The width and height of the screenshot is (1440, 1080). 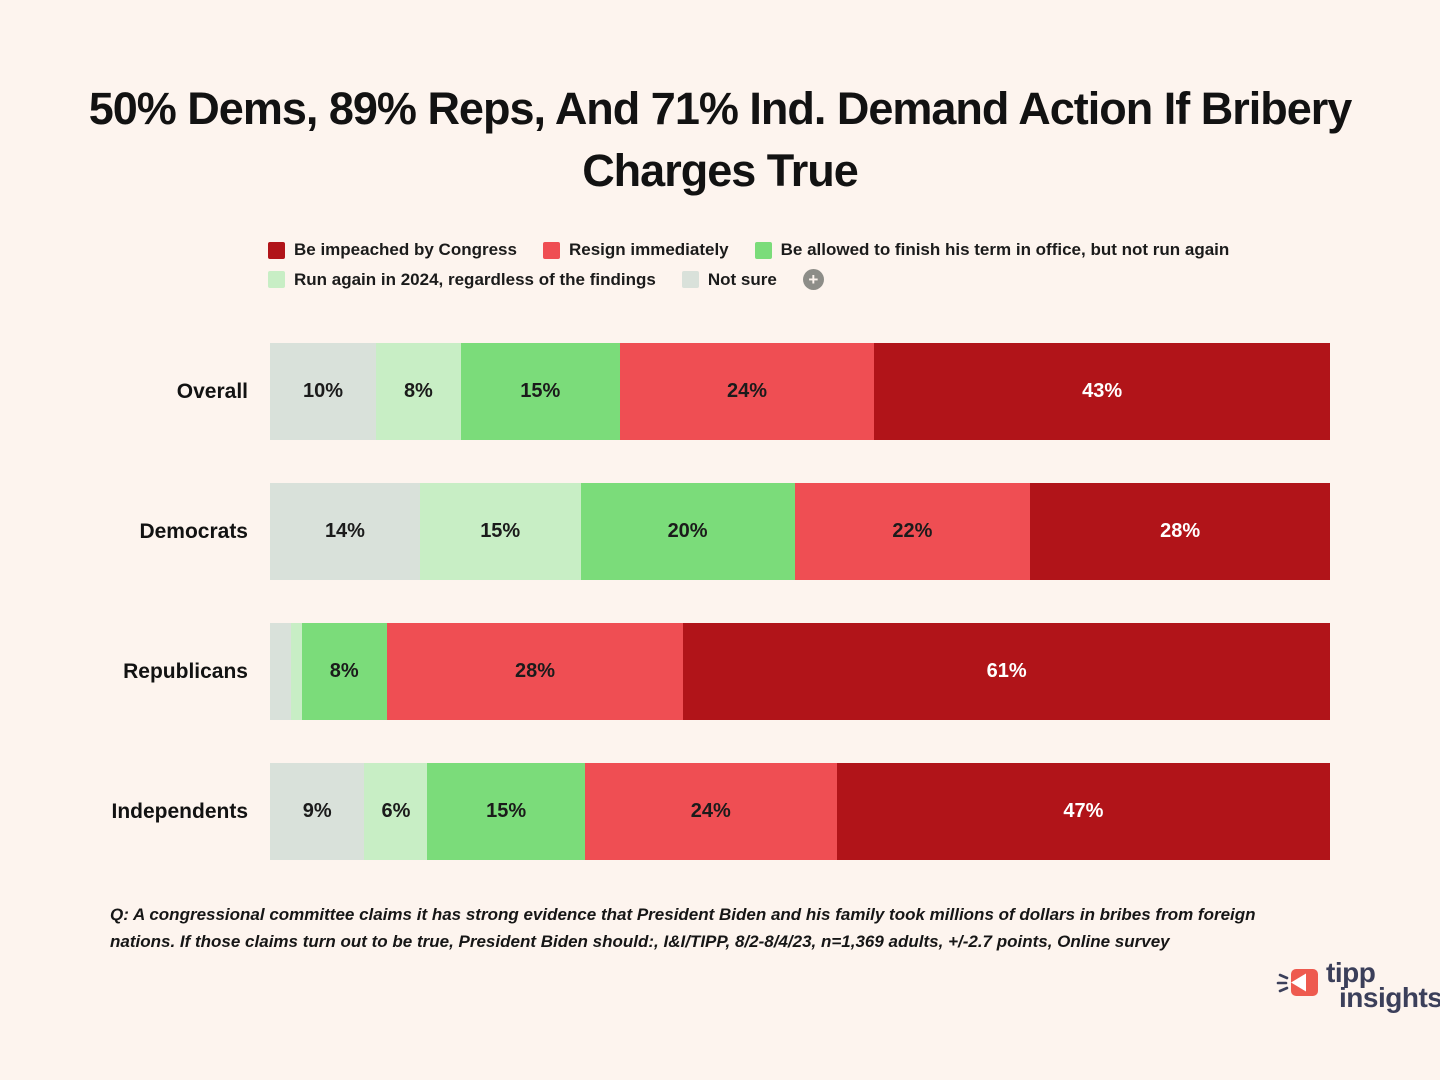 I want to click on logo-word-insights: insights, so click(x=1389, y=997).